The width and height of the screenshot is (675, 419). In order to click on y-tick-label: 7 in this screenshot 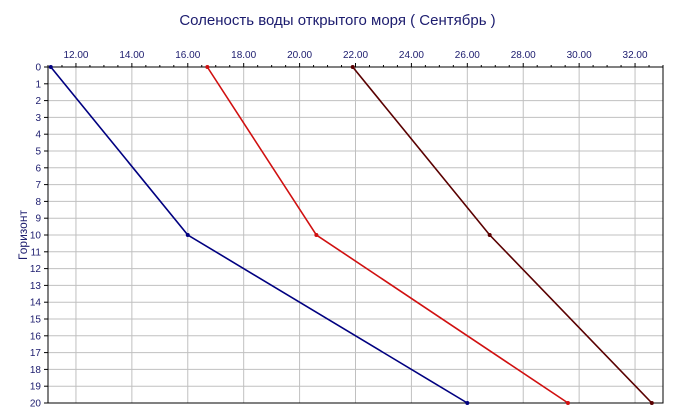, I will do `click(38, 185)`.